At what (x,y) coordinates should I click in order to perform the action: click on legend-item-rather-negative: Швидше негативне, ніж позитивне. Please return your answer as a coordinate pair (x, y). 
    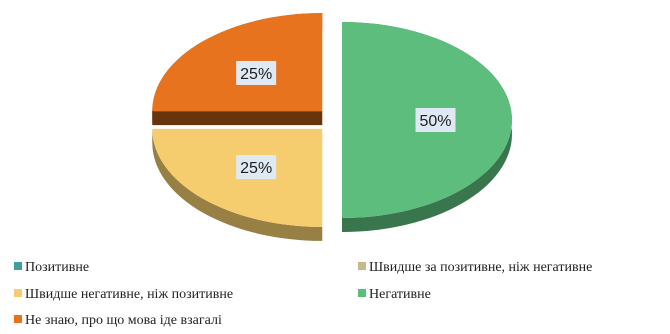
    Looking at the image, I should click on (123, 295).